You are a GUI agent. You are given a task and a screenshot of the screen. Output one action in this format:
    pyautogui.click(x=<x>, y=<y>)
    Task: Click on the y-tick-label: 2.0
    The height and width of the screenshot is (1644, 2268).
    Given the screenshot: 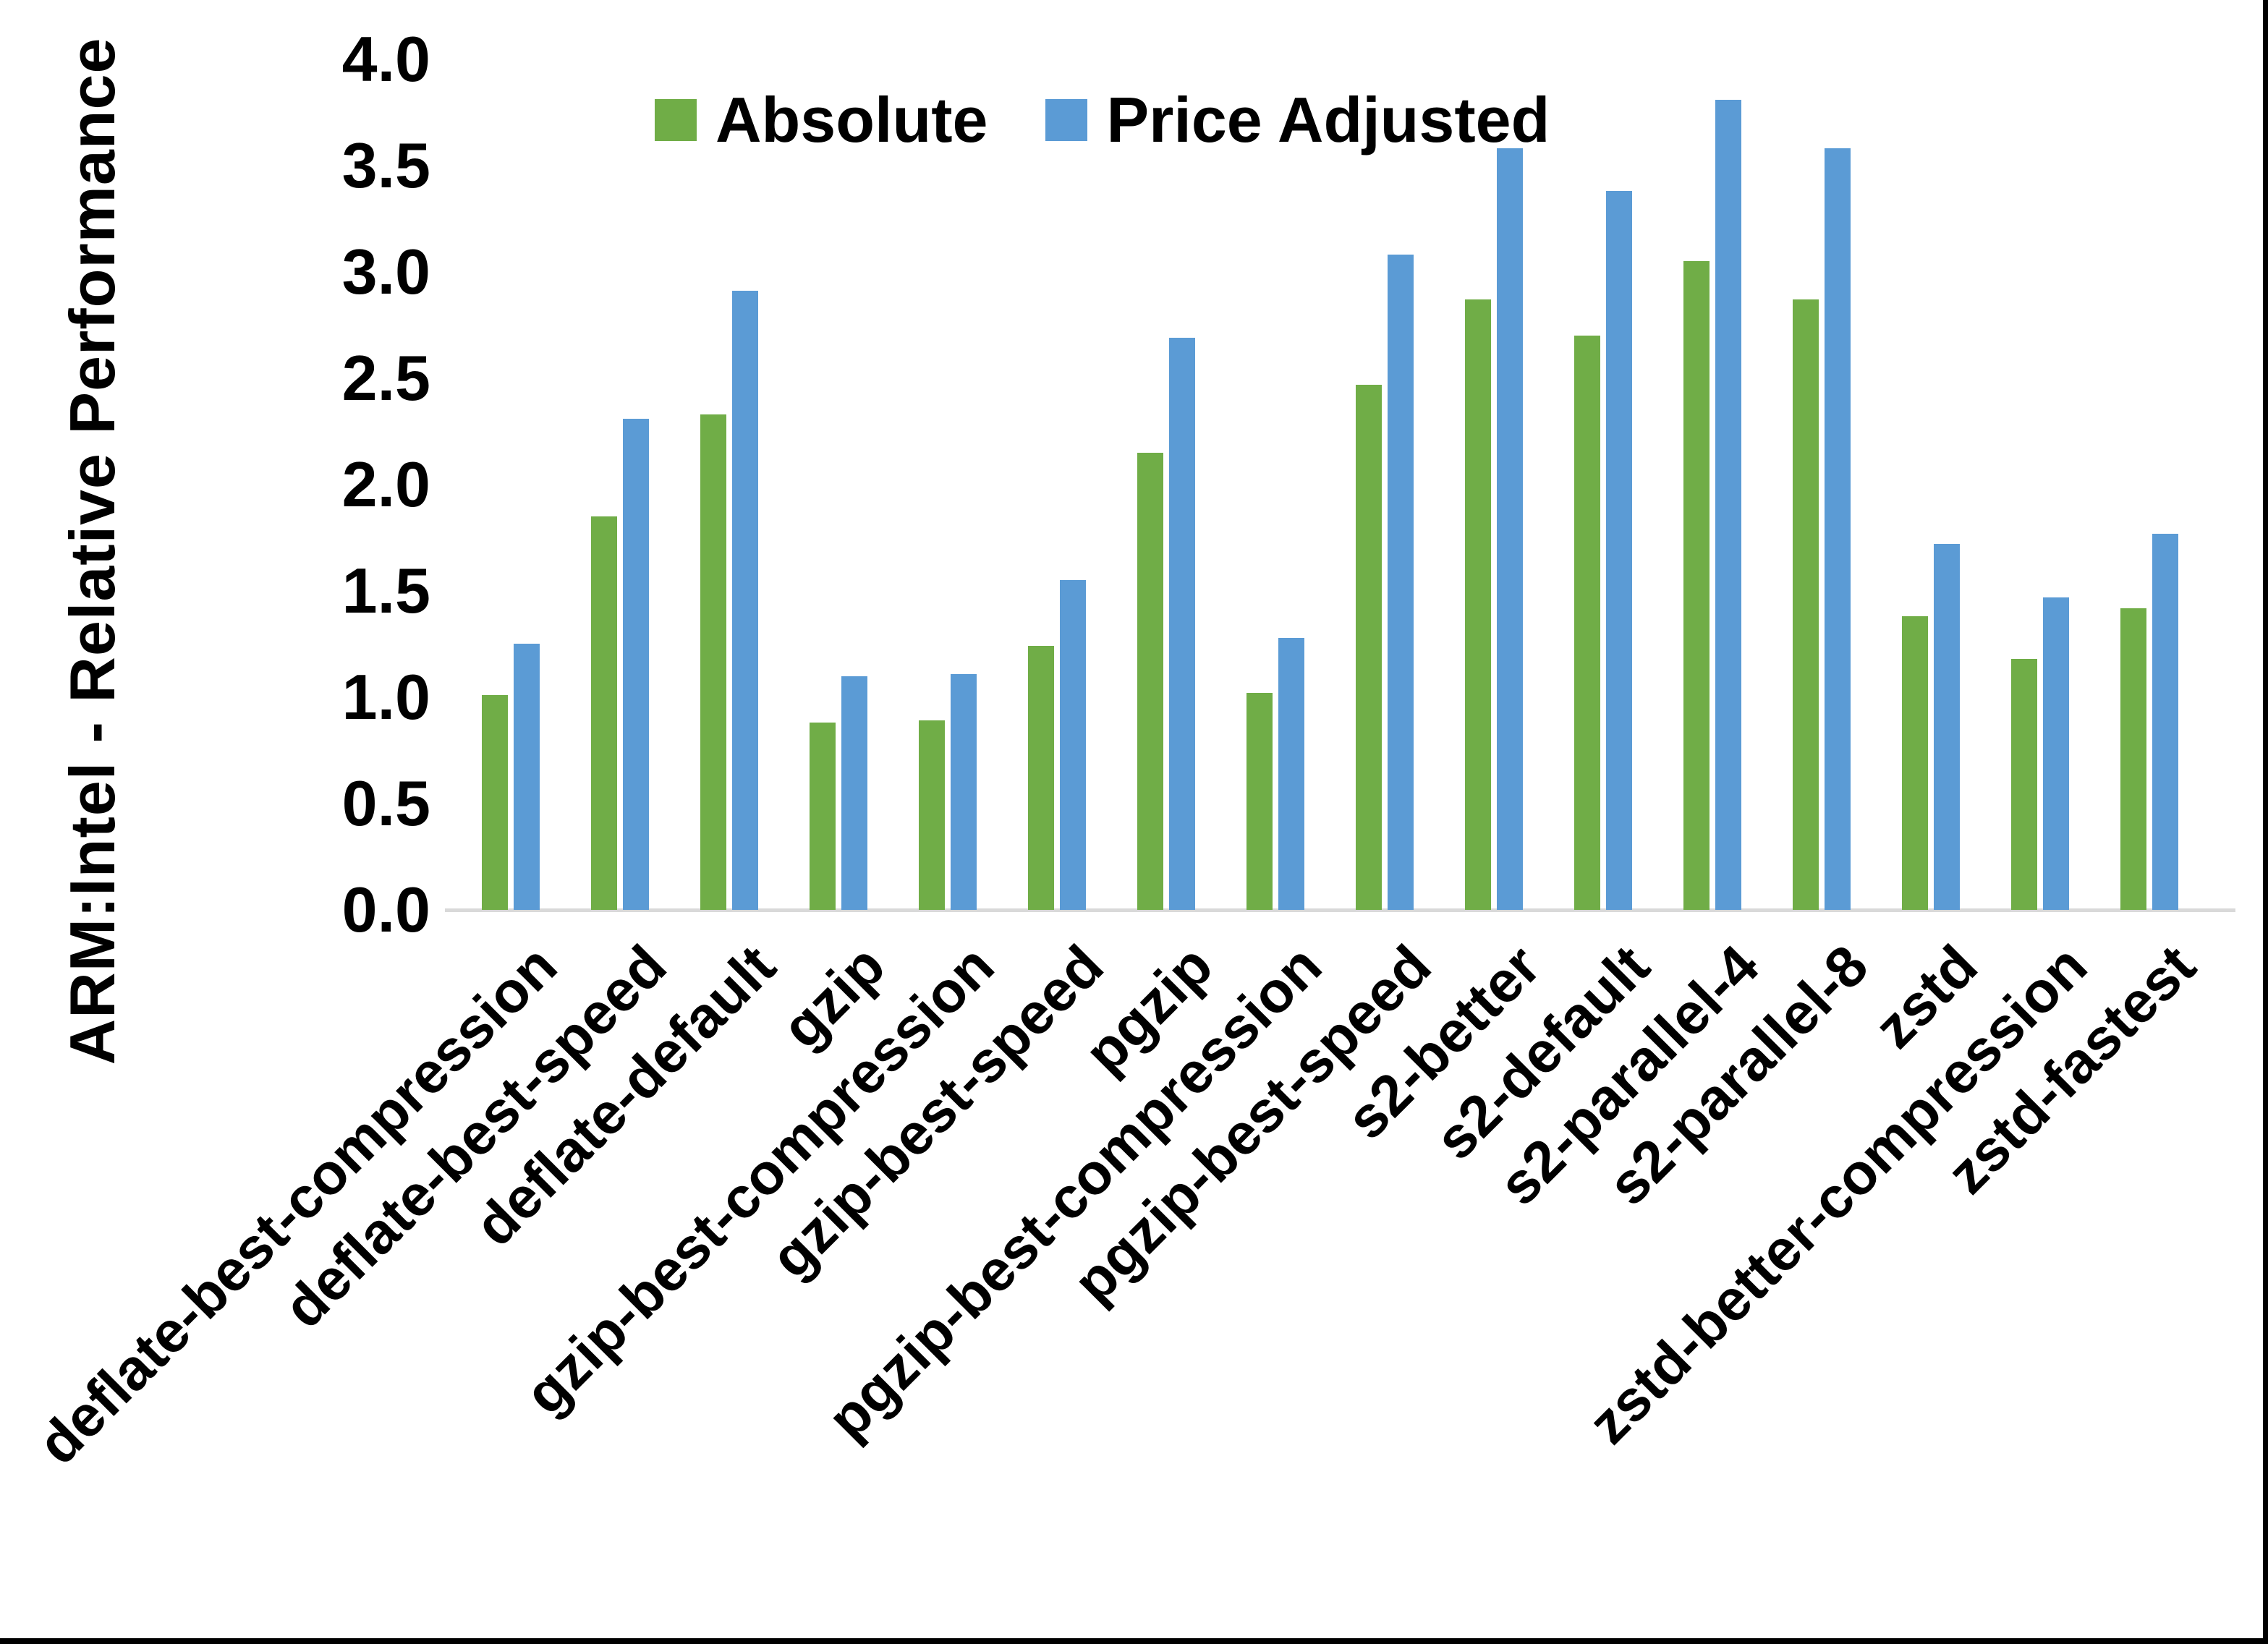 What is the action you would take?
    pyautogui.click(x=385, y=484)
    